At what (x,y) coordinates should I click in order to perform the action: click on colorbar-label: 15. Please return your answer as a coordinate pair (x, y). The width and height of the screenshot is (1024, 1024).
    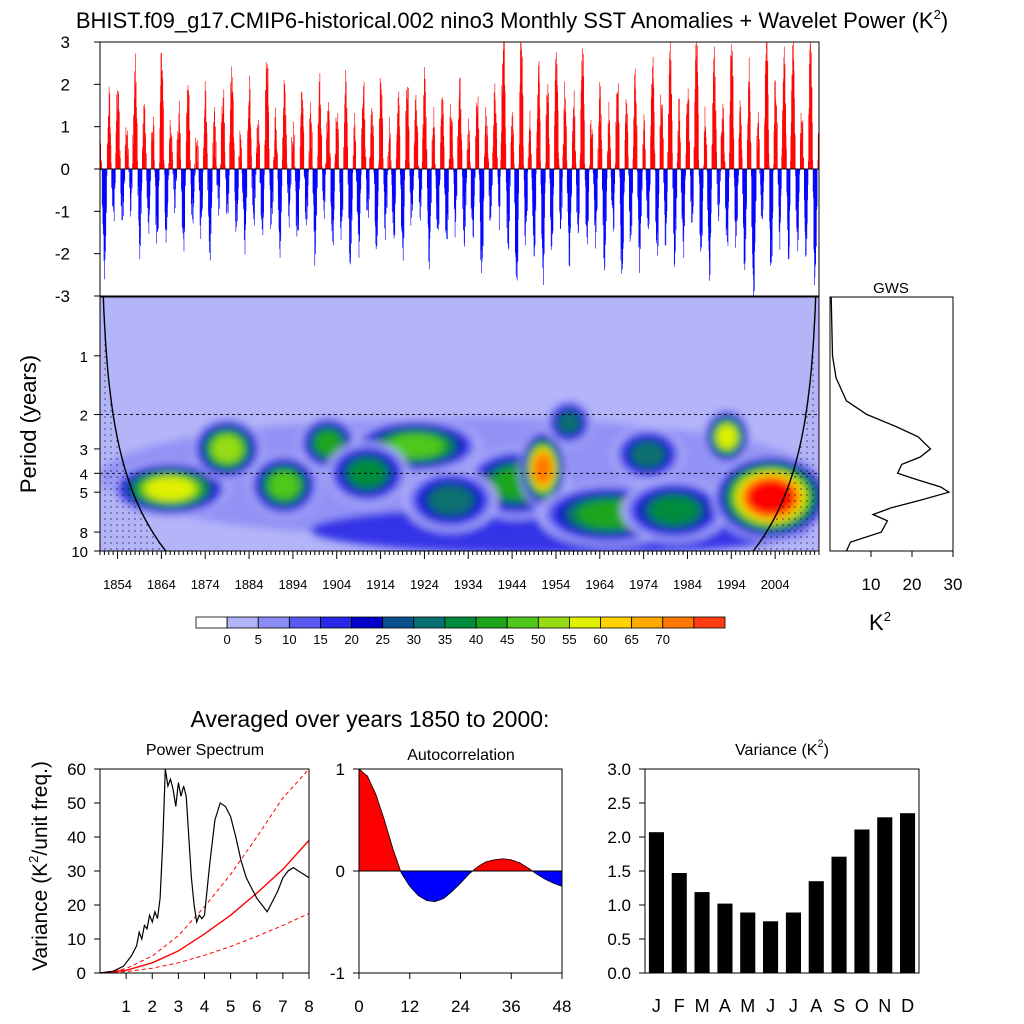
    Looking at the image, I should click on (320, 639).